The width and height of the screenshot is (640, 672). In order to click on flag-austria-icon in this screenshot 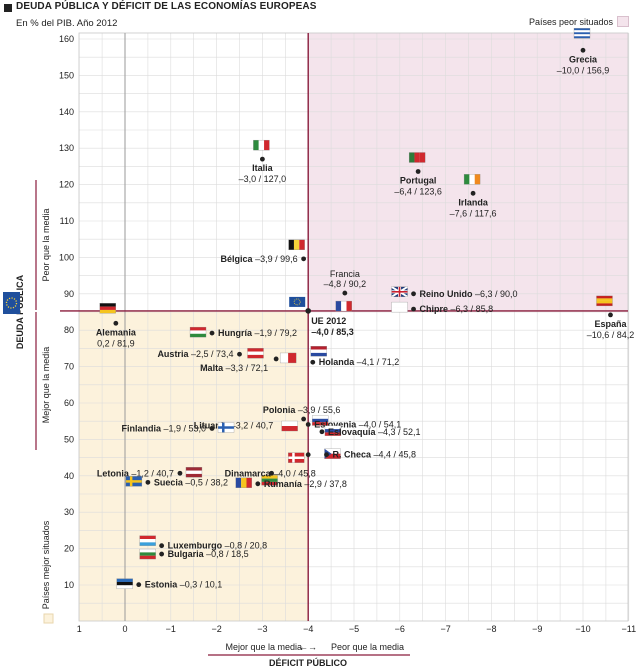, I will do `click(255, 353)`.